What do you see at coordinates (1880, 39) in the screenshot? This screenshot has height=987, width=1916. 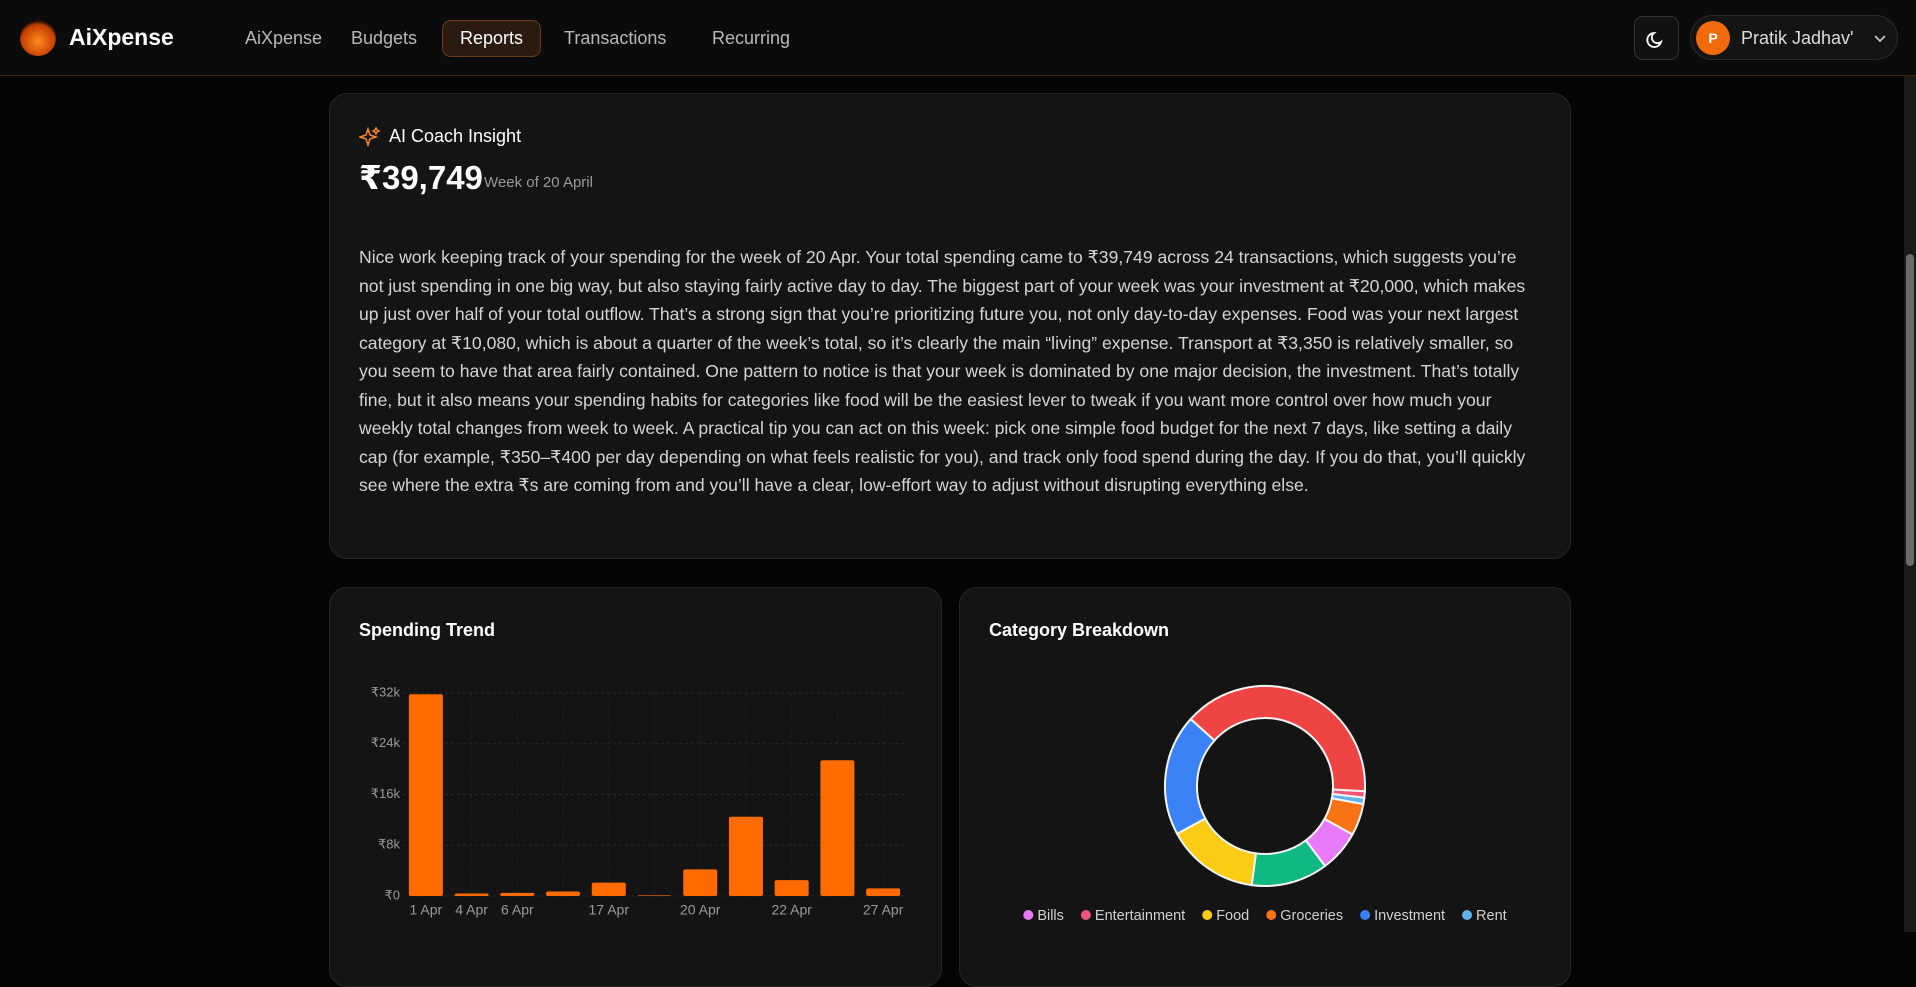 I see `chevron` at bounding box center [1880, 39].